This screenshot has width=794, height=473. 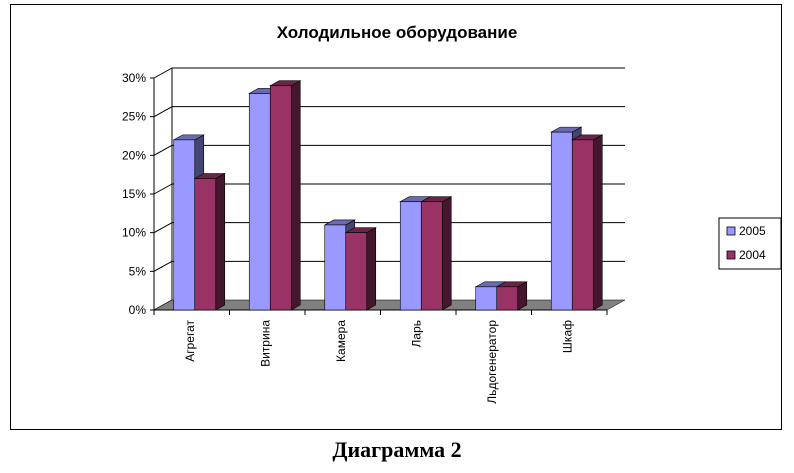 I want to click on legend-label-2004: 2004, so click(x=752, y=255).